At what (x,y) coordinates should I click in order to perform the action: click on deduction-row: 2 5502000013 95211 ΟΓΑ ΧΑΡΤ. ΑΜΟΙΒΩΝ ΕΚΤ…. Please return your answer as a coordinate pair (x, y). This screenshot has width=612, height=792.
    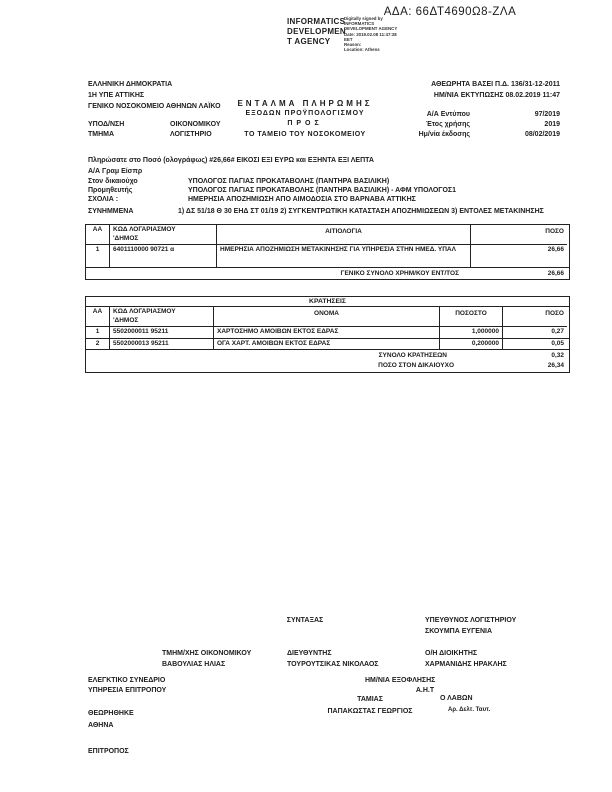
    Looking at the image, I should click on (327, 344).